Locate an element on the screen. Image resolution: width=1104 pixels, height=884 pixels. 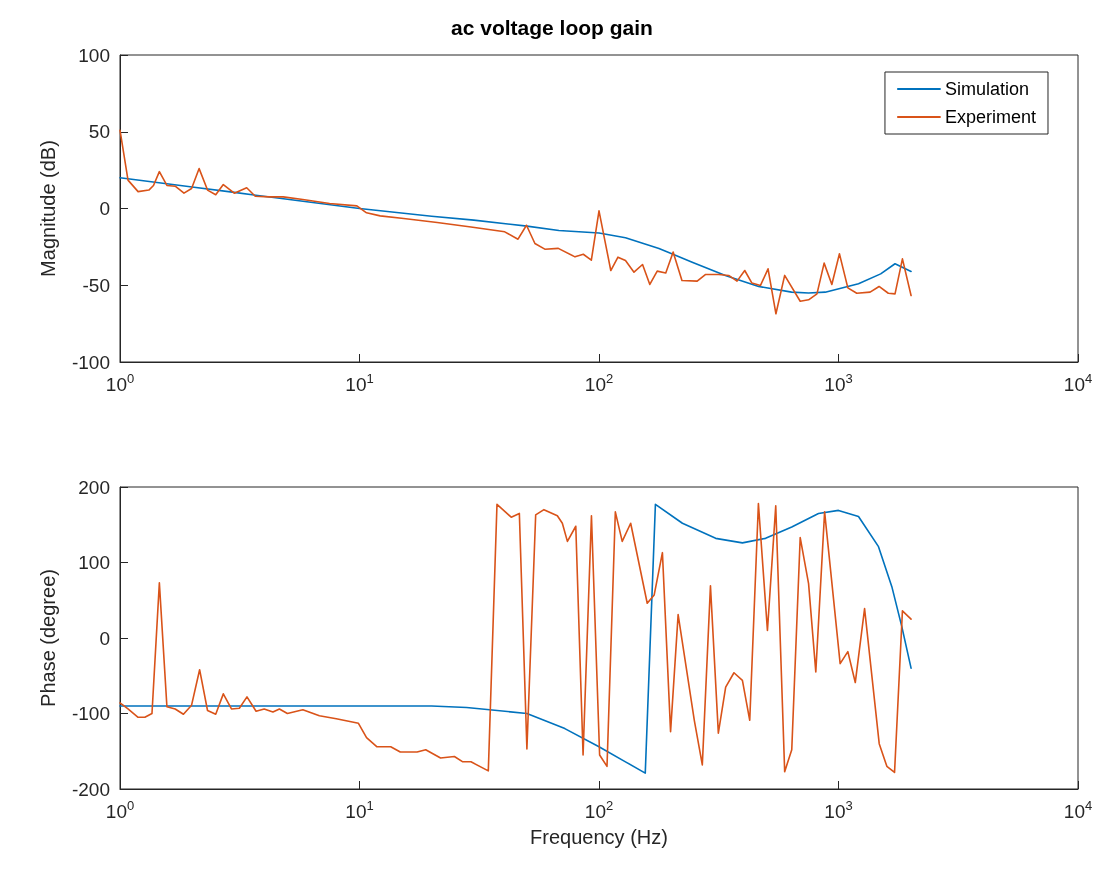
y-tick-label: -200 is located at coordinates (90, 789).